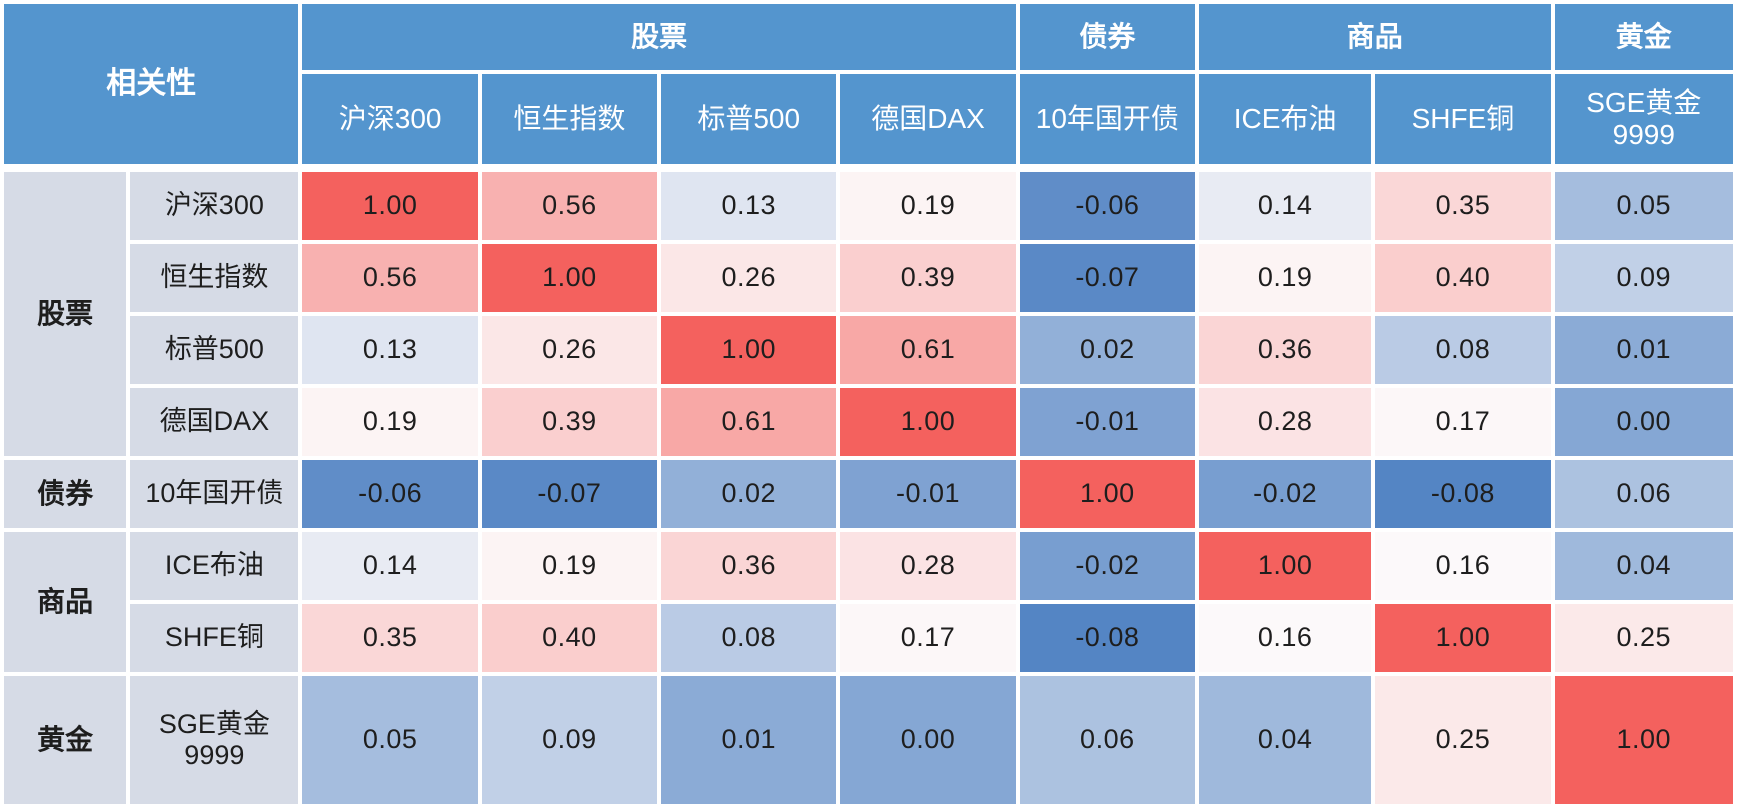  What do you see at coordinates (928, 121) in the screenshot?
I see `column-header: 德国DAX` at bounding box center [928, 121].